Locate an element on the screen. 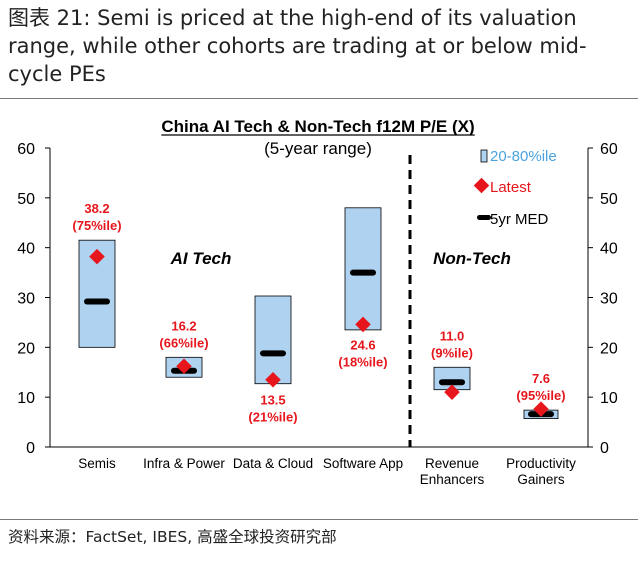 The image size is (638, 563). percentile-label: (18%ile) is located at coordinates (362, 361).